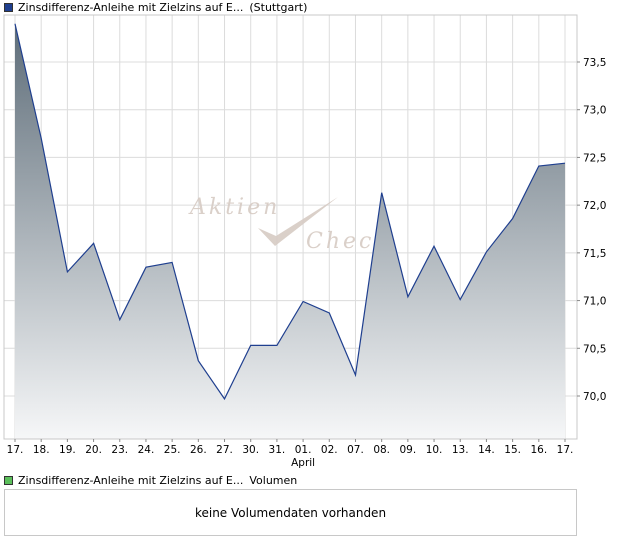 This screenshot has width=620, height=546. I want to click on x-tick-label: 07., so click(355, 450).